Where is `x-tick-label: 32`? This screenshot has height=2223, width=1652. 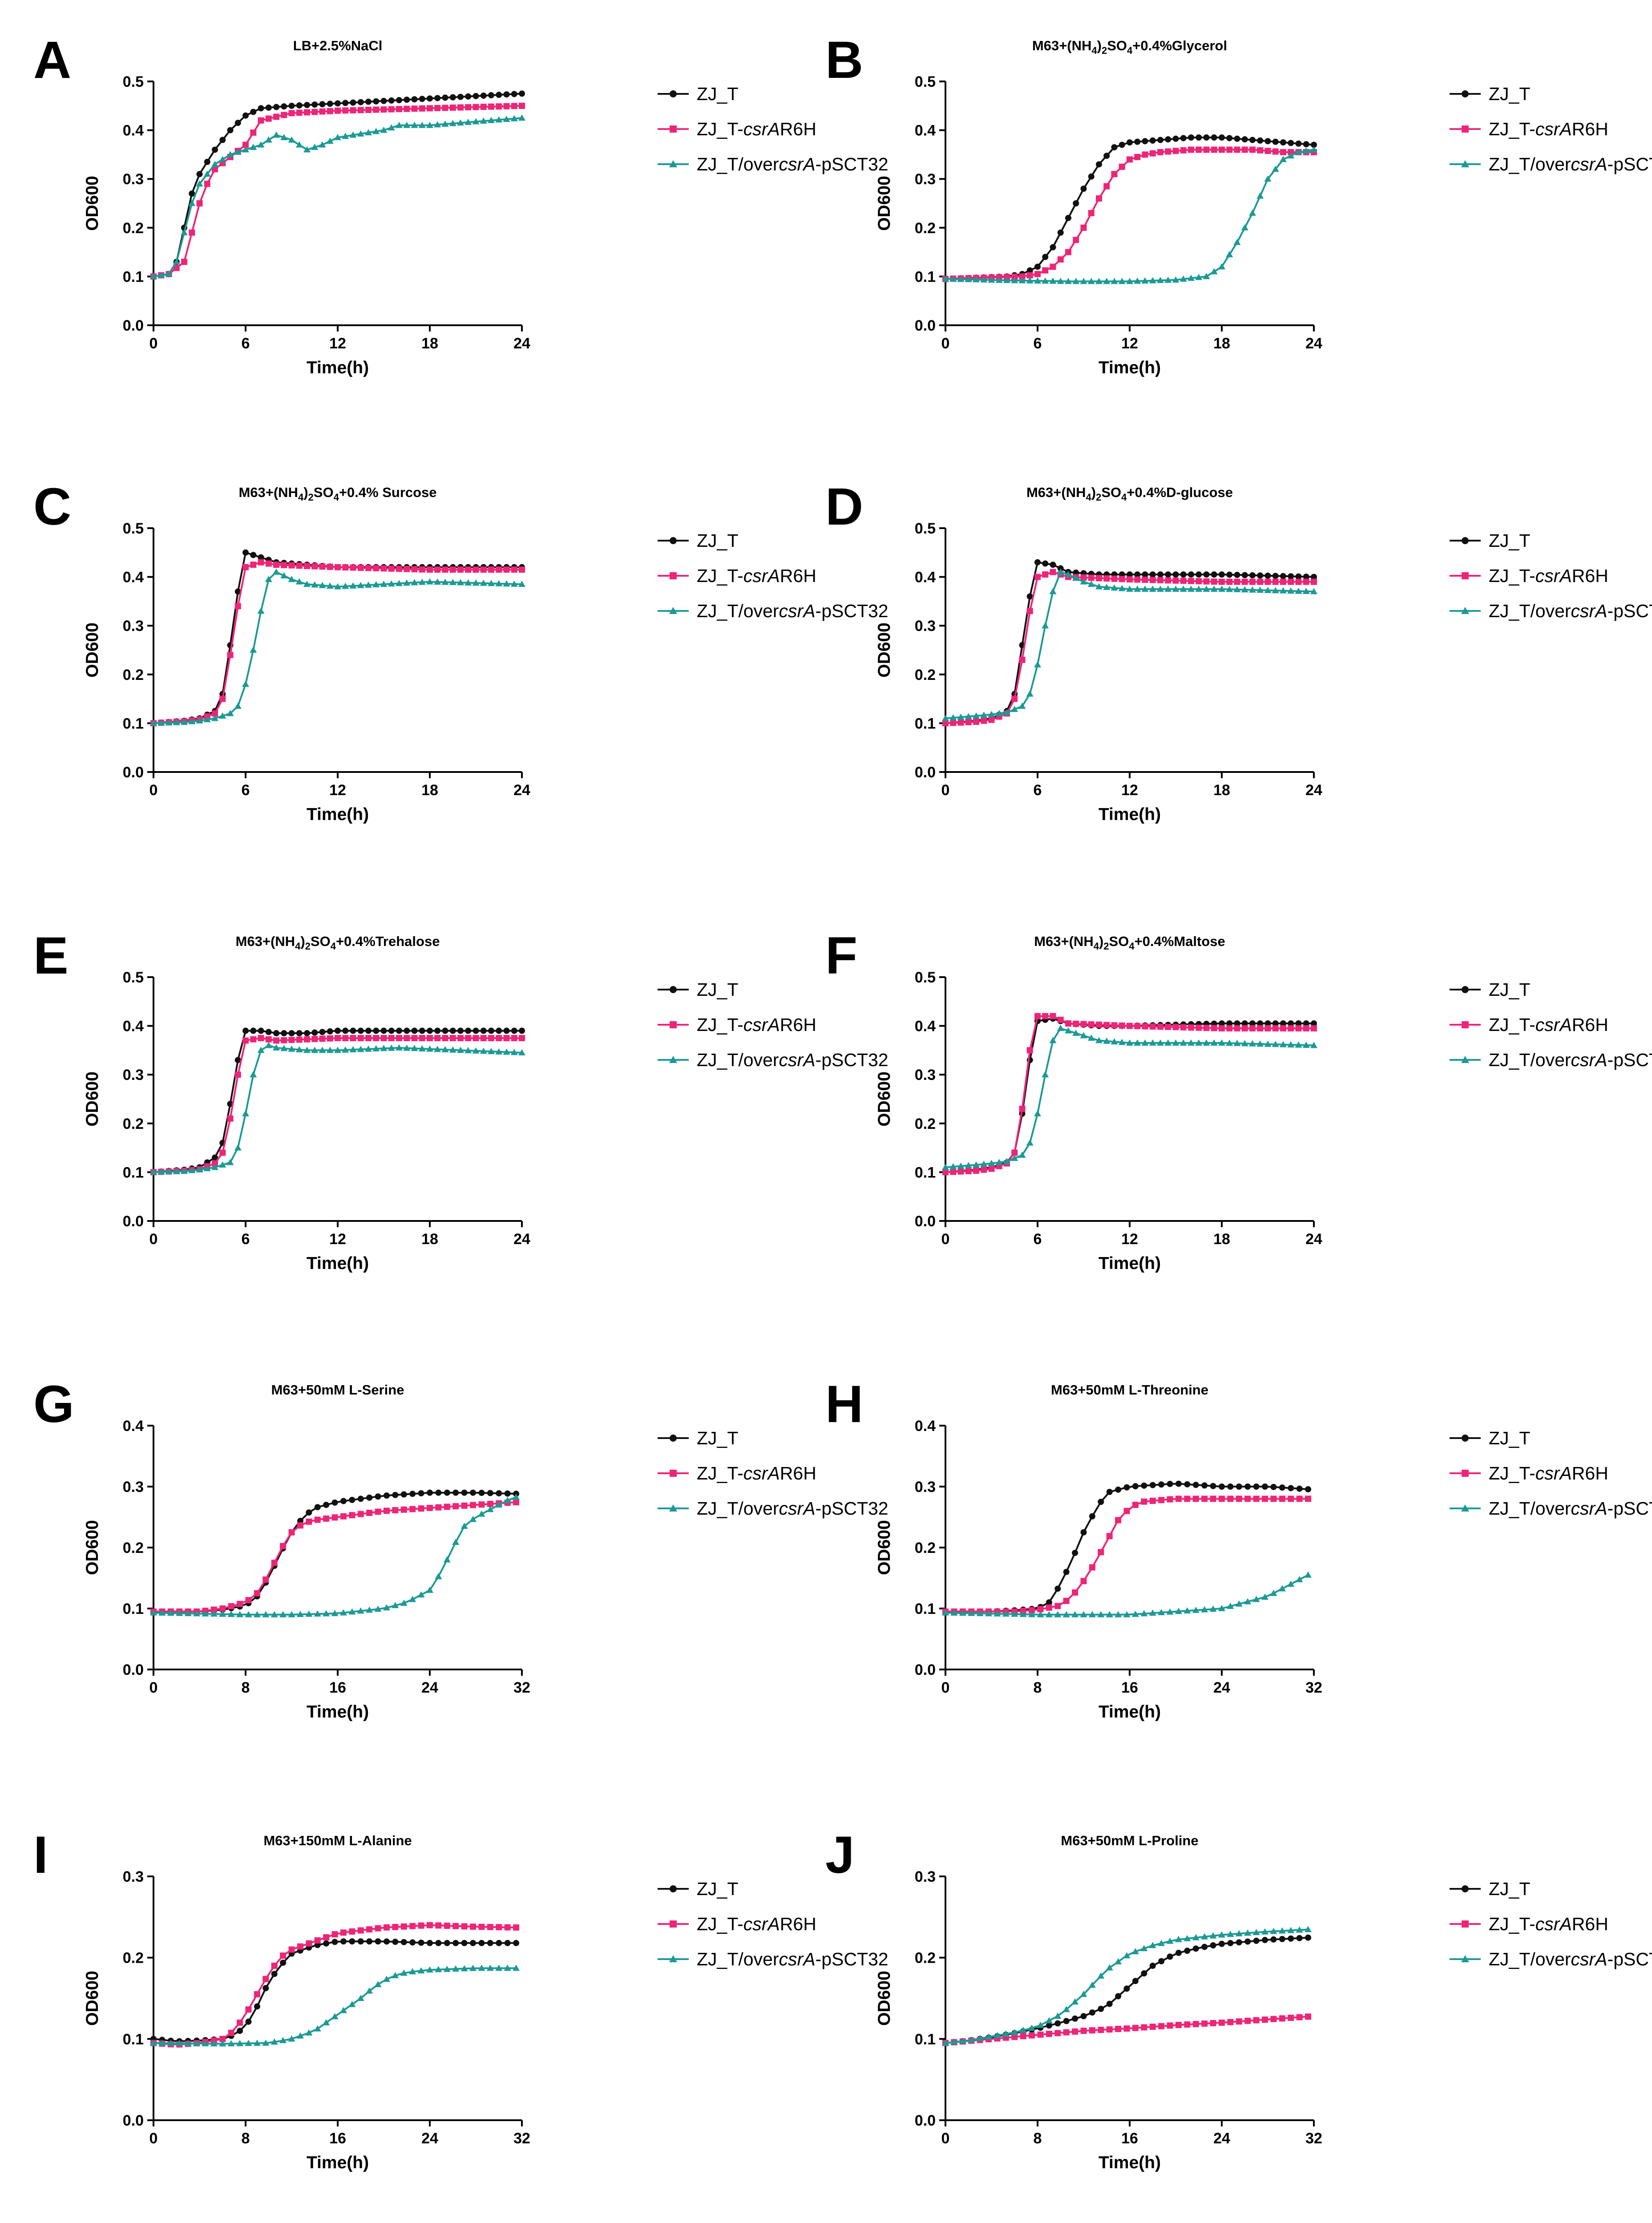 x-tick-label: 32 is located at coordinates (522, 1687).